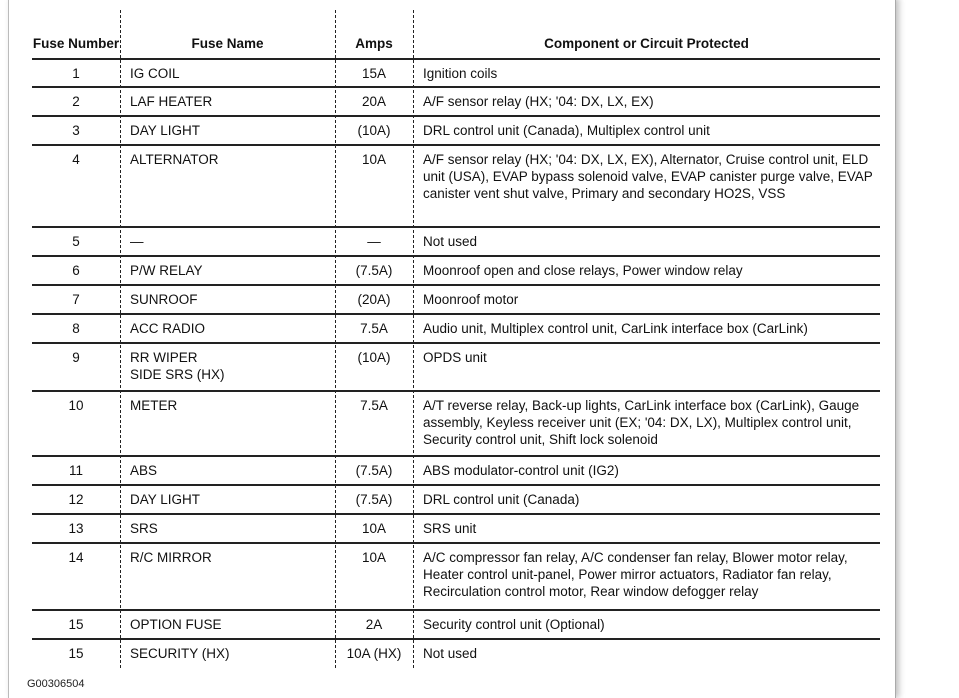 This screenshot has width=959, height=698. I want to click on component-protected: Security control unit (Optional), so click(514, 624).